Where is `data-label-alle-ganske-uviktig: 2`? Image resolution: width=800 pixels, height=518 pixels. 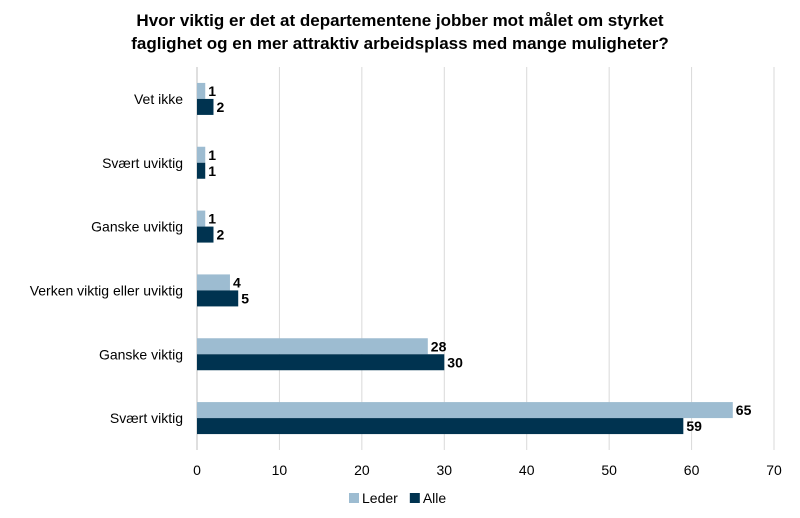
data-label-alle-ganske-uviktig: 2 is located at coordinates (220, 235).